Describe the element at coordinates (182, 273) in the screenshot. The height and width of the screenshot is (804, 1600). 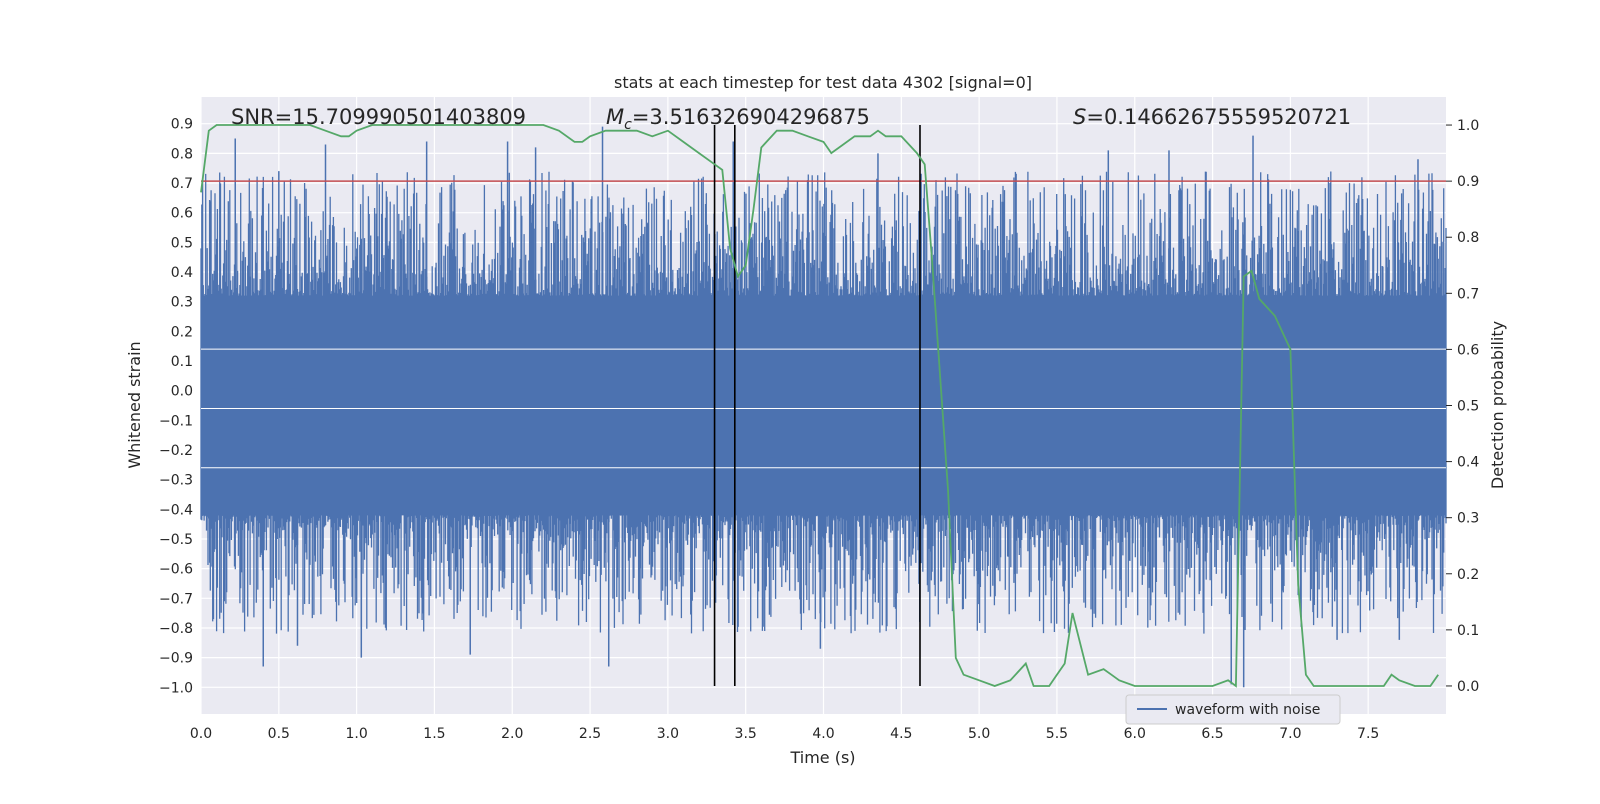
I see `y-left-tick-label: 0.4` at that location.